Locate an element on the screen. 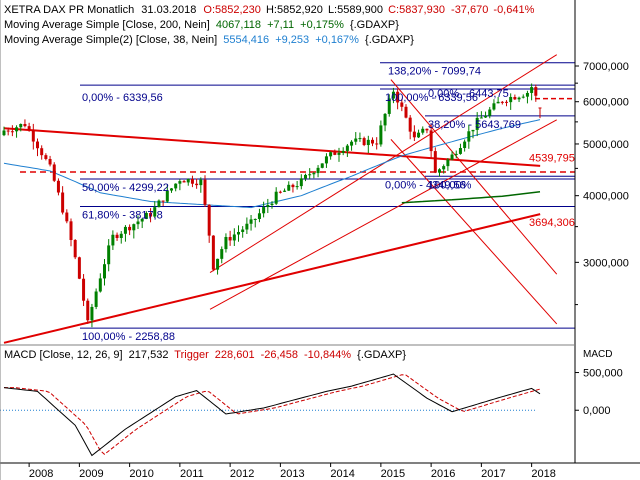 Image resolution: width=640 pixels, height=480 pixels. bar-date: 31.03.2018 is located at coordinates (168, 10).